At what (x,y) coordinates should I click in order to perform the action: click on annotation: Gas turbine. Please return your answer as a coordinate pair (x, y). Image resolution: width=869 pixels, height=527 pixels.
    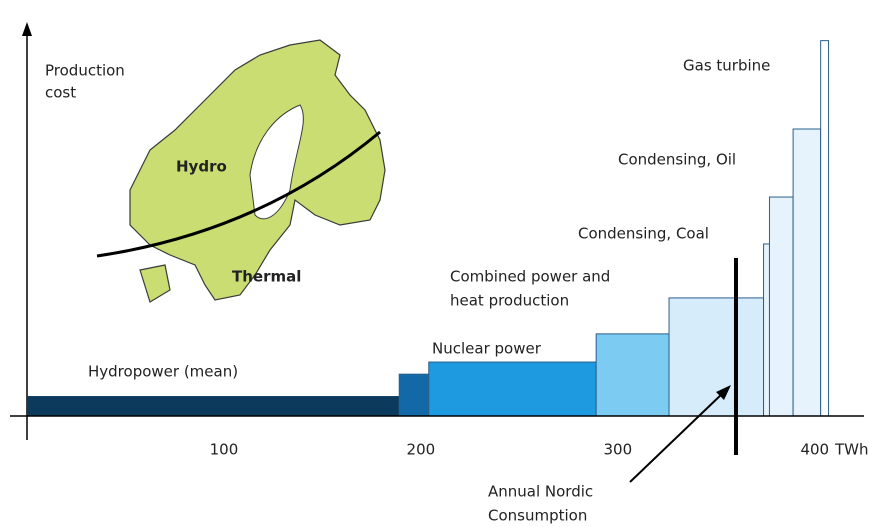
    Looking at the image, I should click on (726, 66).